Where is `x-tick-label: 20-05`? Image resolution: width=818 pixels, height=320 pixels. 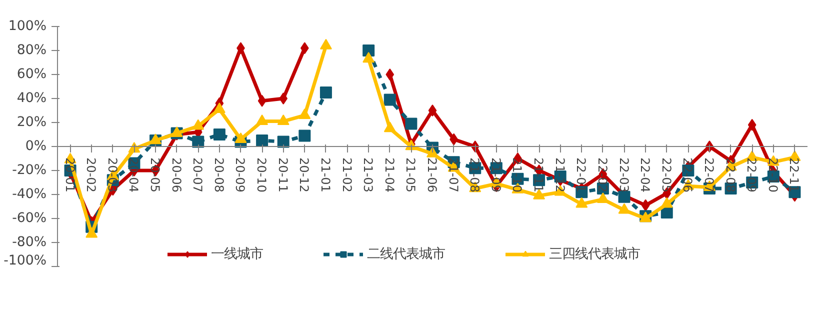 x-tick-label: 20-05 is located at coordinates (155, 175).